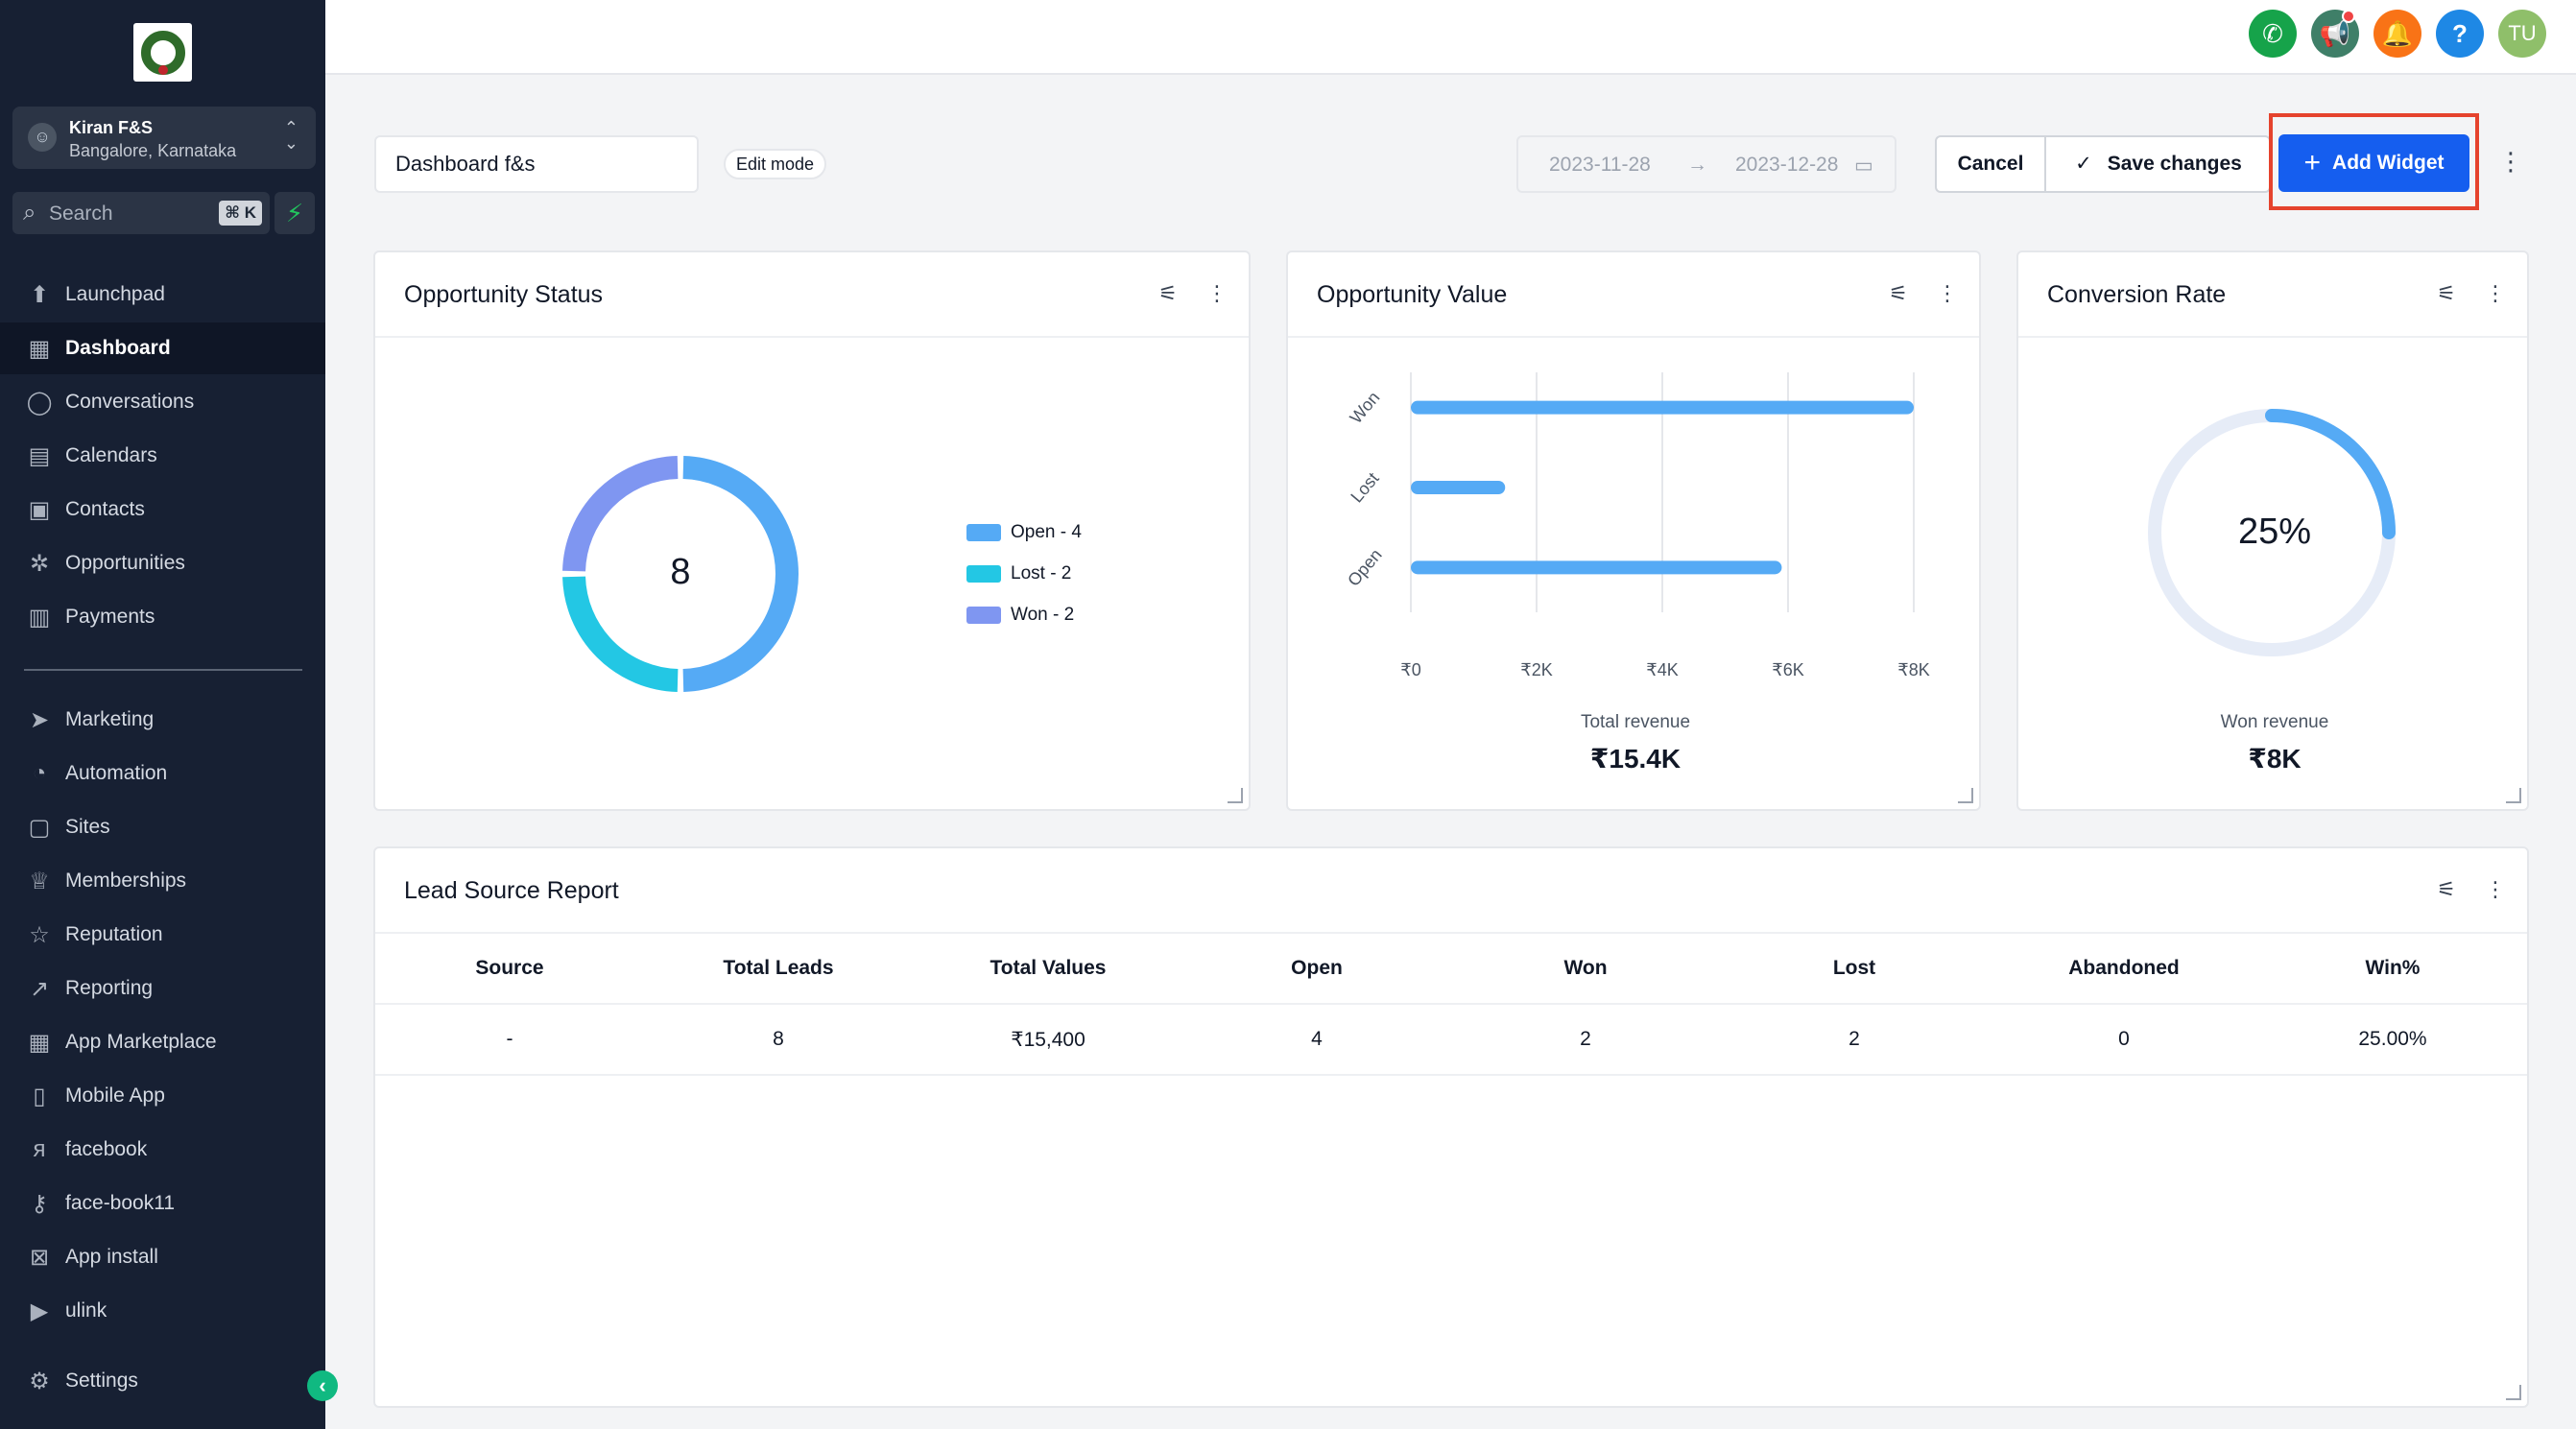 This screenshot has height=1429, width=2576. Describe the element at coordinates (39, 719) in the screenshot. I see `send-icon: ➤` at that location.